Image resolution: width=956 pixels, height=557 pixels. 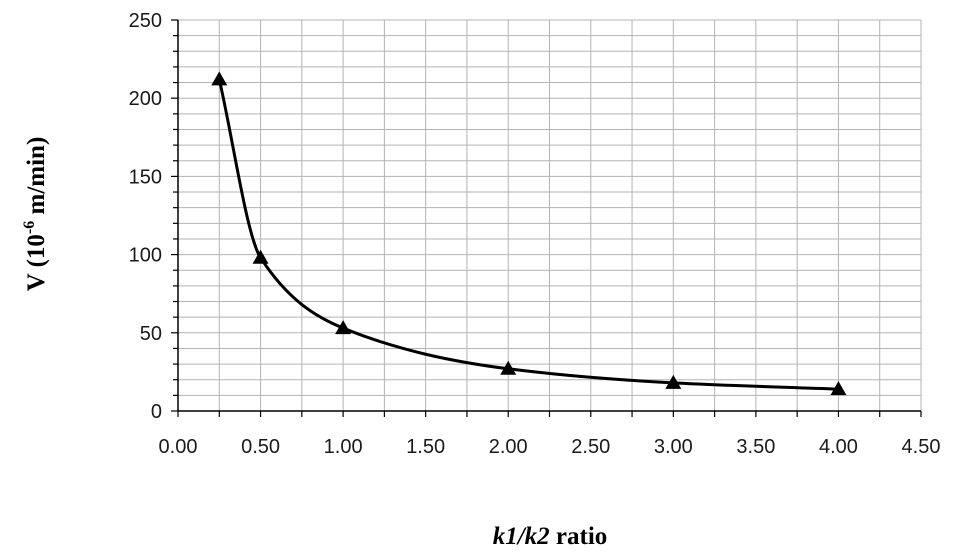 I want to click on x-tick-label: 0.50, so click(x=260, y=447).